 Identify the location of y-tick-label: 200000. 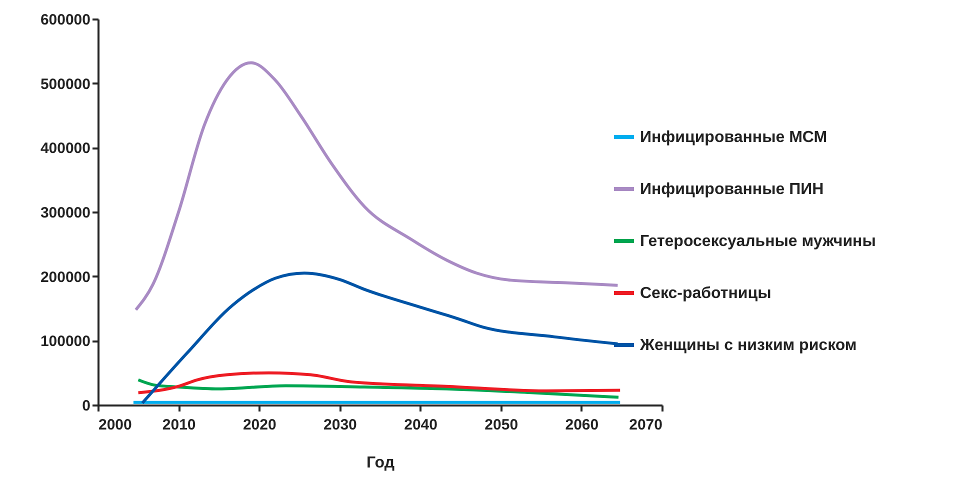
(65, 277).